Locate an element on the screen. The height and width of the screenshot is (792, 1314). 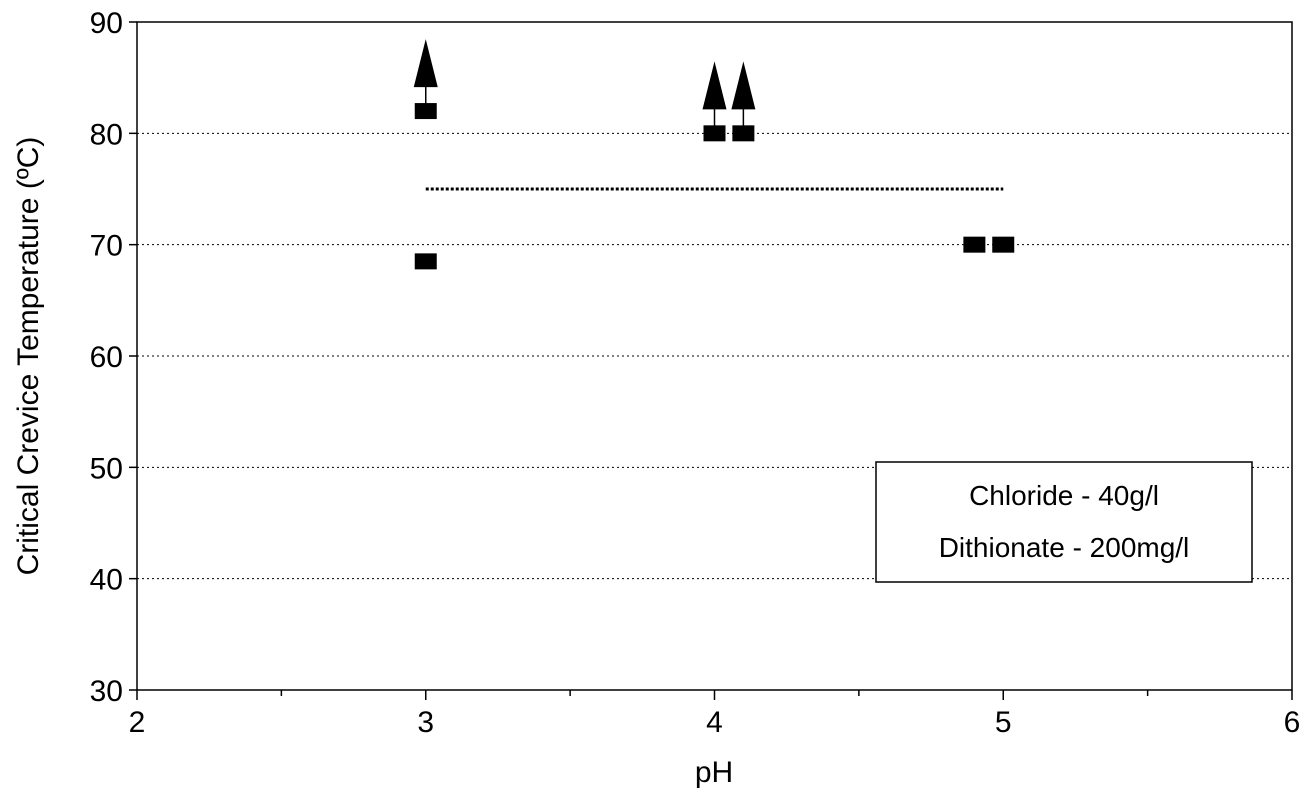
y-tick-label-50: 50 is located at coordinates (106, 468).